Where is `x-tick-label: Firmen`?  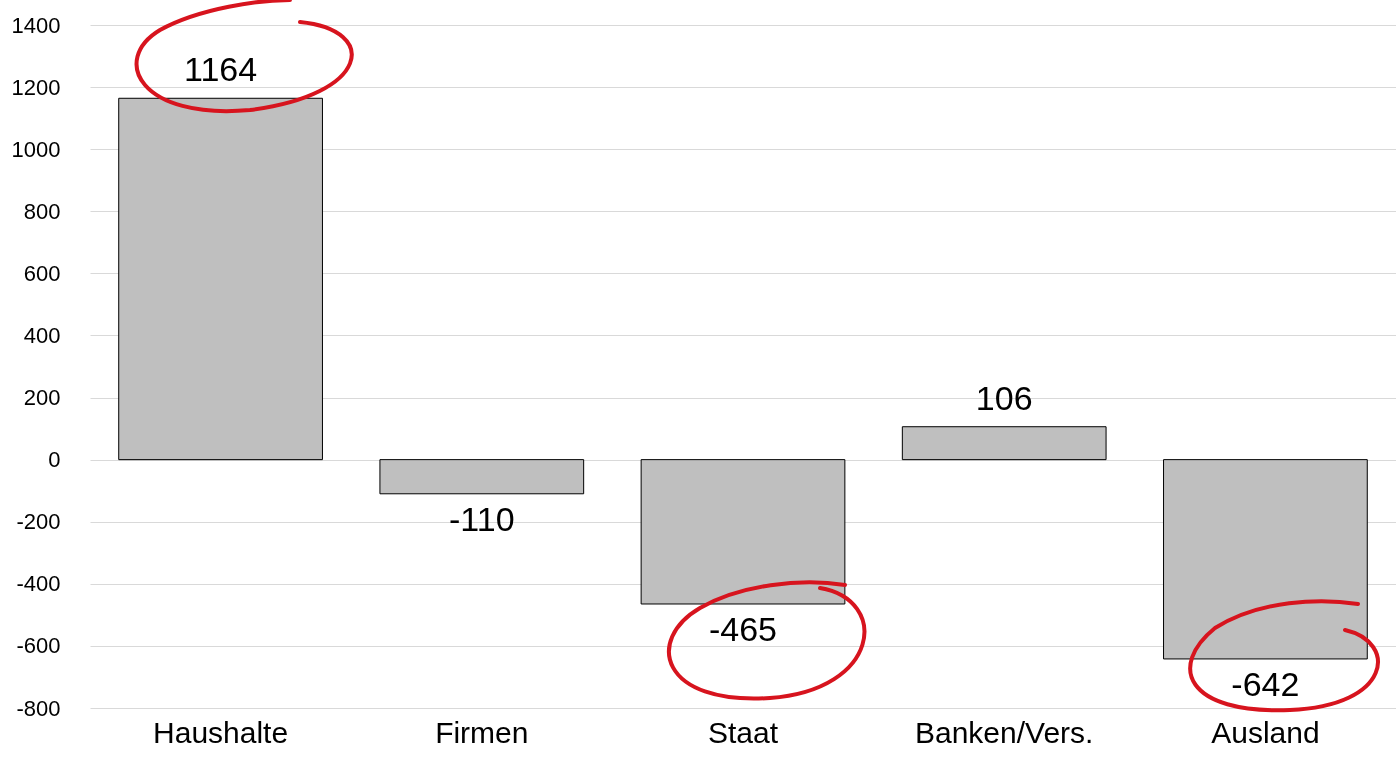 x-tick-label: Firmen is located at coordinates (482, 732).